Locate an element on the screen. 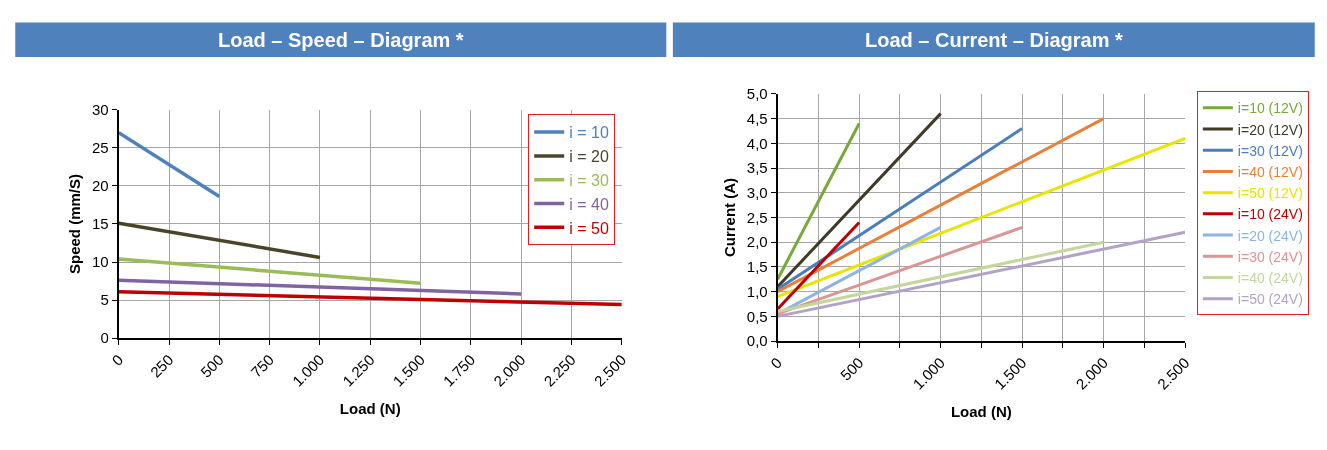  y-tick-label: 20 is located at coordinates (100, 186).